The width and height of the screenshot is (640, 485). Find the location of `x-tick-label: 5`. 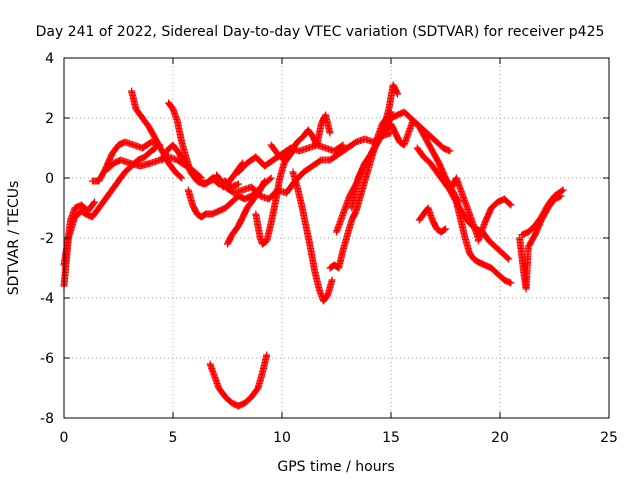

x-tick-label: 5 is located at coordinates (173, 438).